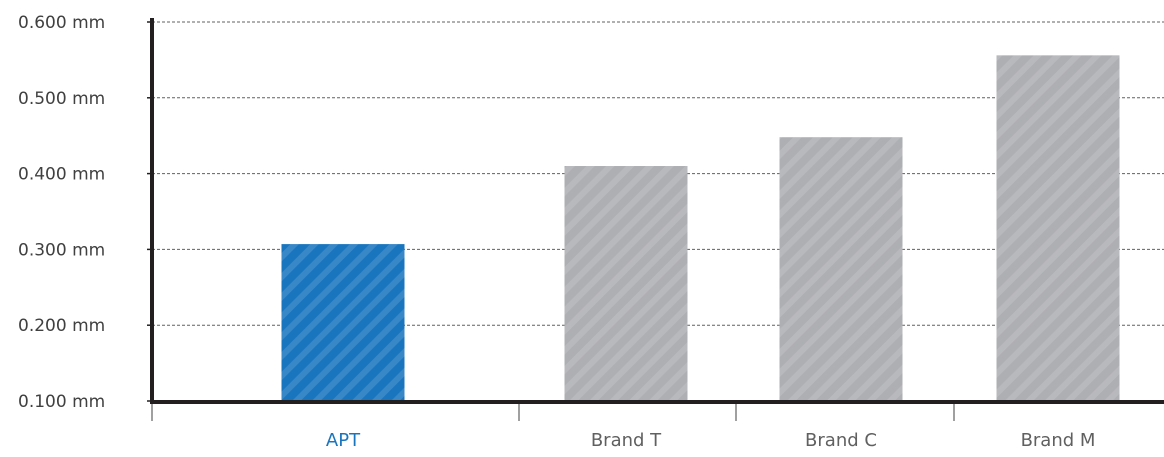  Describe the element at coordinates (626, 440) in the screenshot. I see `x-tick-label: Brand T` at that location.